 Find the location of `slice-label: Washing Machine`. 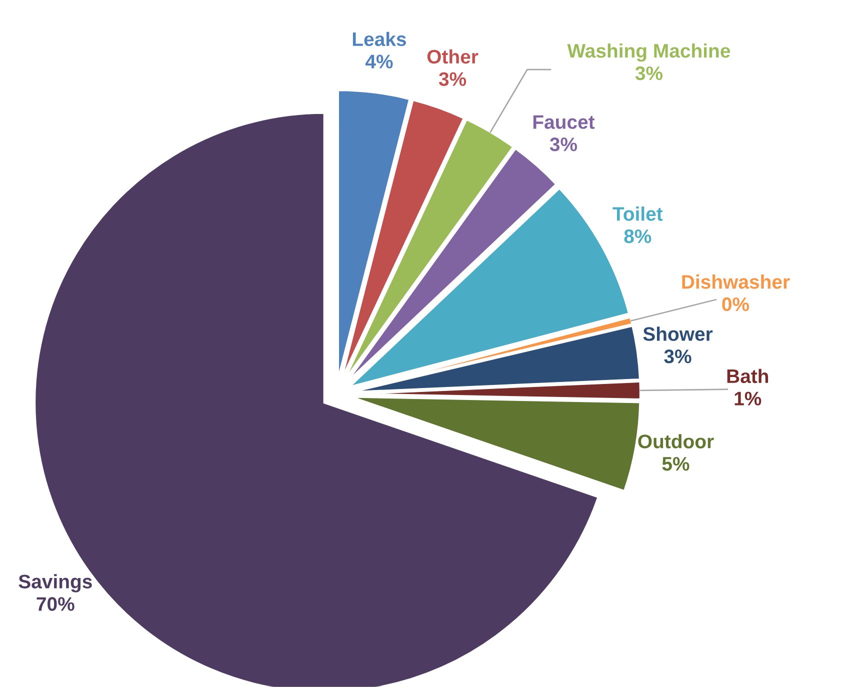

slice-label: Washing Machine is located at coordinates (648, 52).